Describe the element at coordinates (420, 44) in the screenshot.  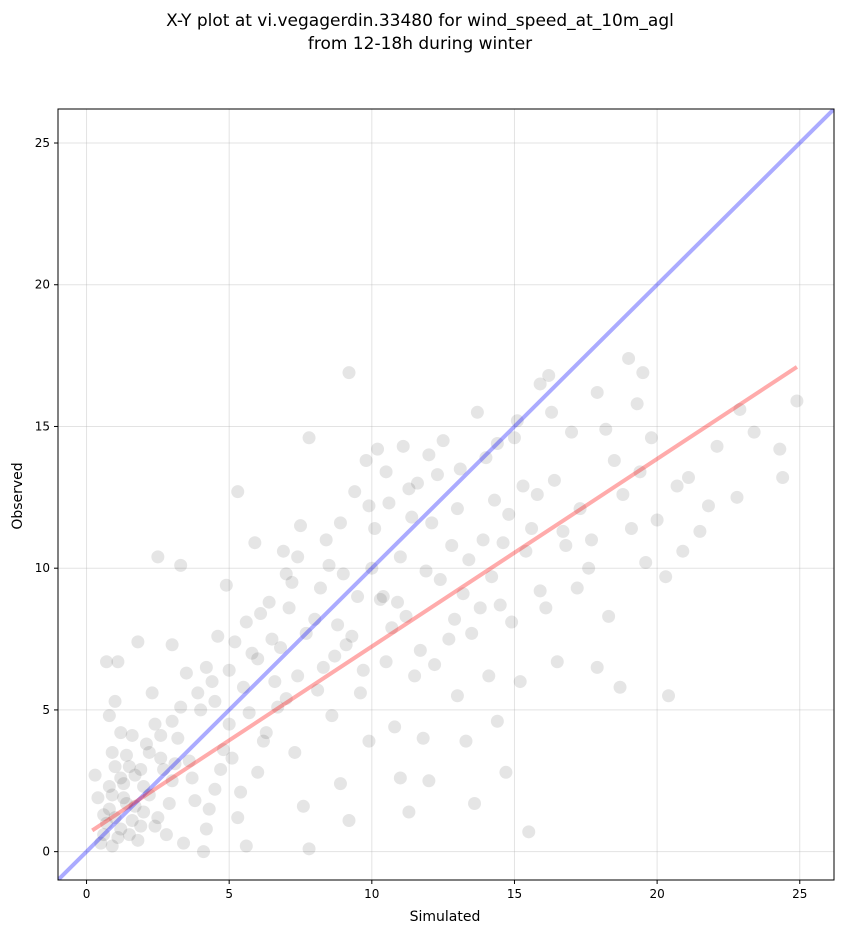
I see `chart-title-line2: from 12-18h during winter` at that location.